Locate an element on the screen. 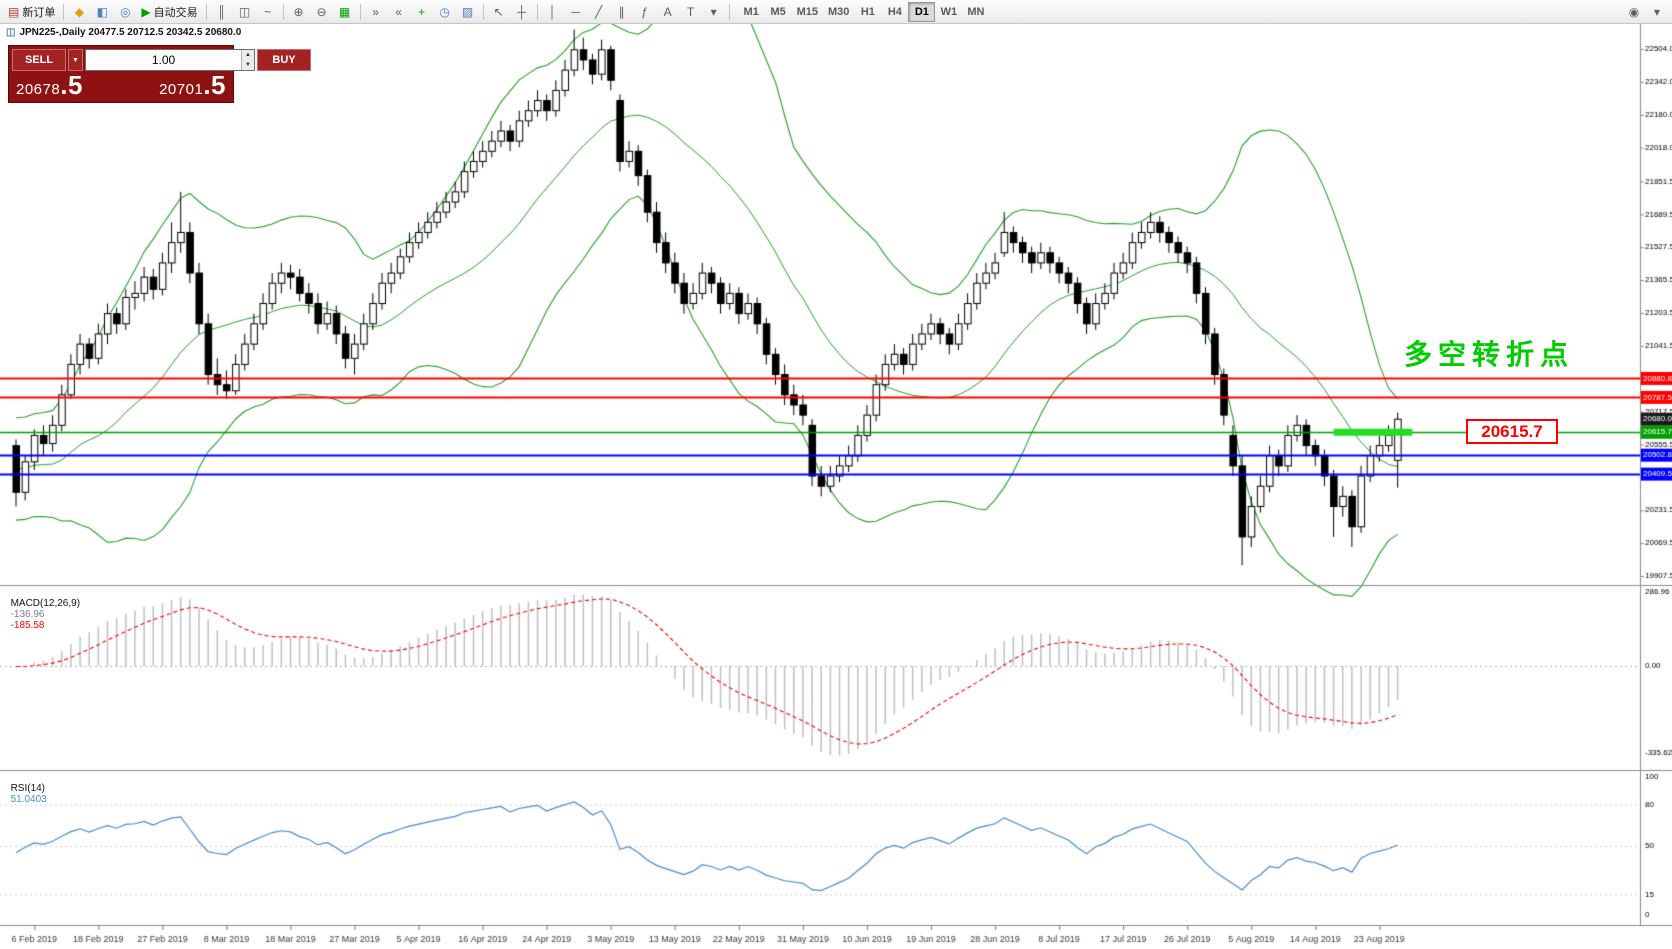 The width and height of the screenshot is (1672, 949). crosshair-button: ┼ is located at coordinates (522, 12).